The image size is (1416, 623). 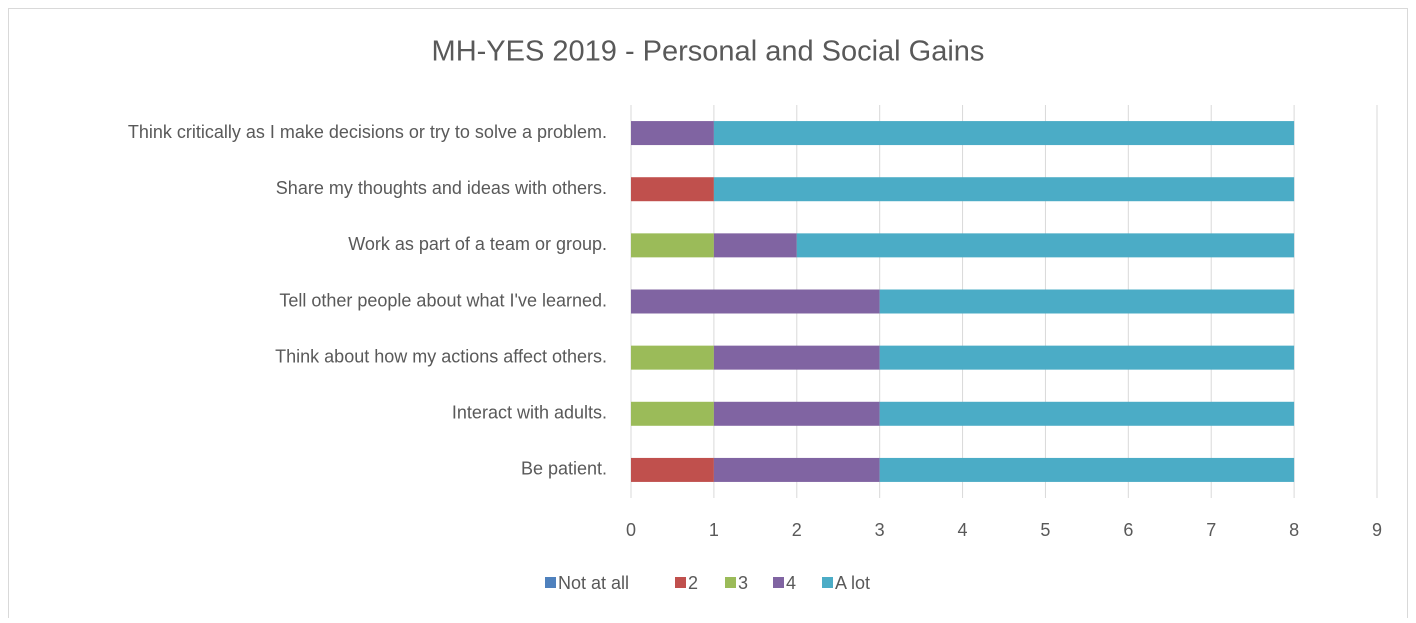 What do you see at coordinates (693, 583) in the screenshot?
I see `legend-label: 2` at bounding box center [693, 583].